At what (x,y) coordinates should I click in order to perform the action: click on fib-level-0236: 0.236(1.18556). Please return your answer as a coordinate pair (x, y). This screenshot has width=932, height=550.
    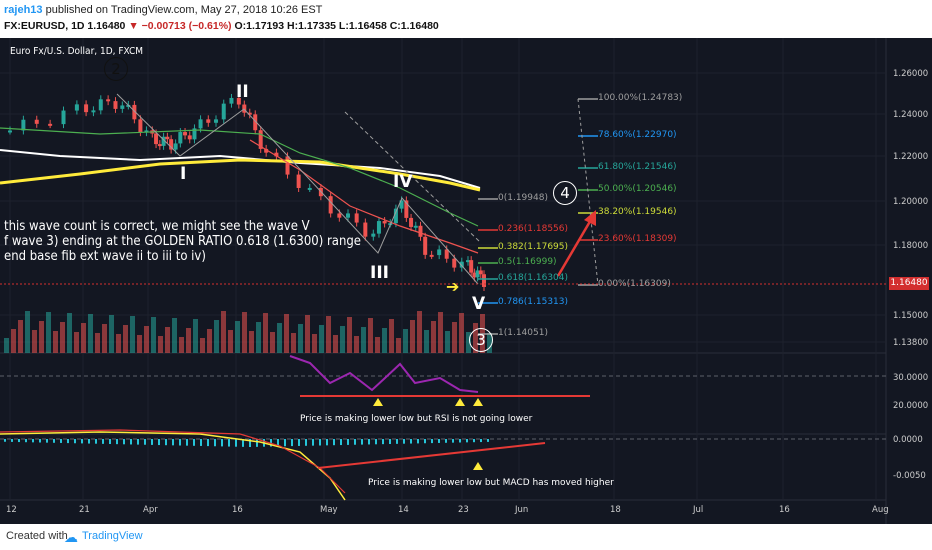
    Looking at the image, I should click on (533, 229).